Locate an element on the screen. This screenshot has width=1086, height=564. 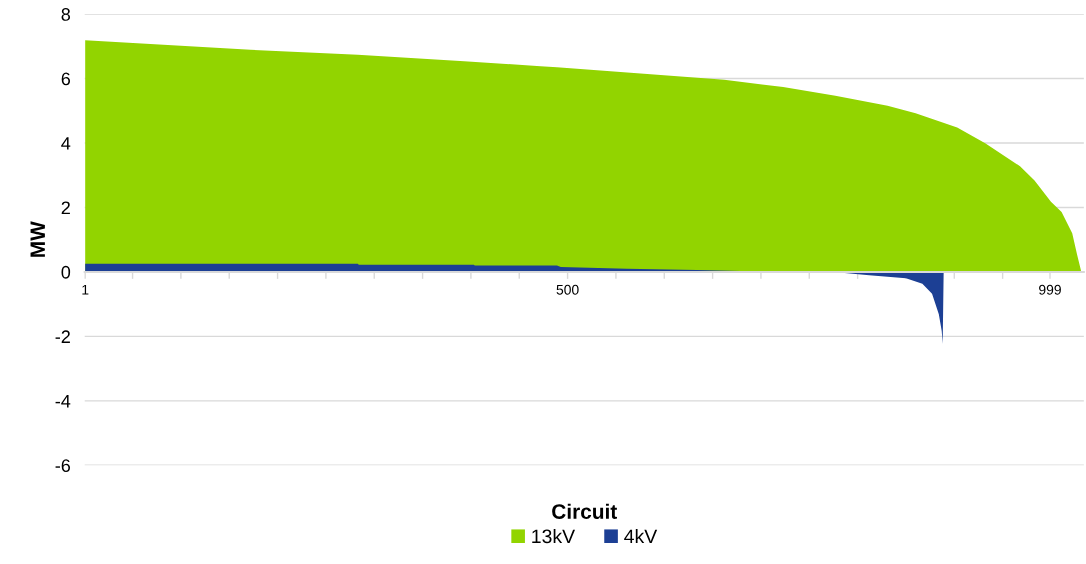
y-tick-label: 4 is located at coordinates (66, 143).